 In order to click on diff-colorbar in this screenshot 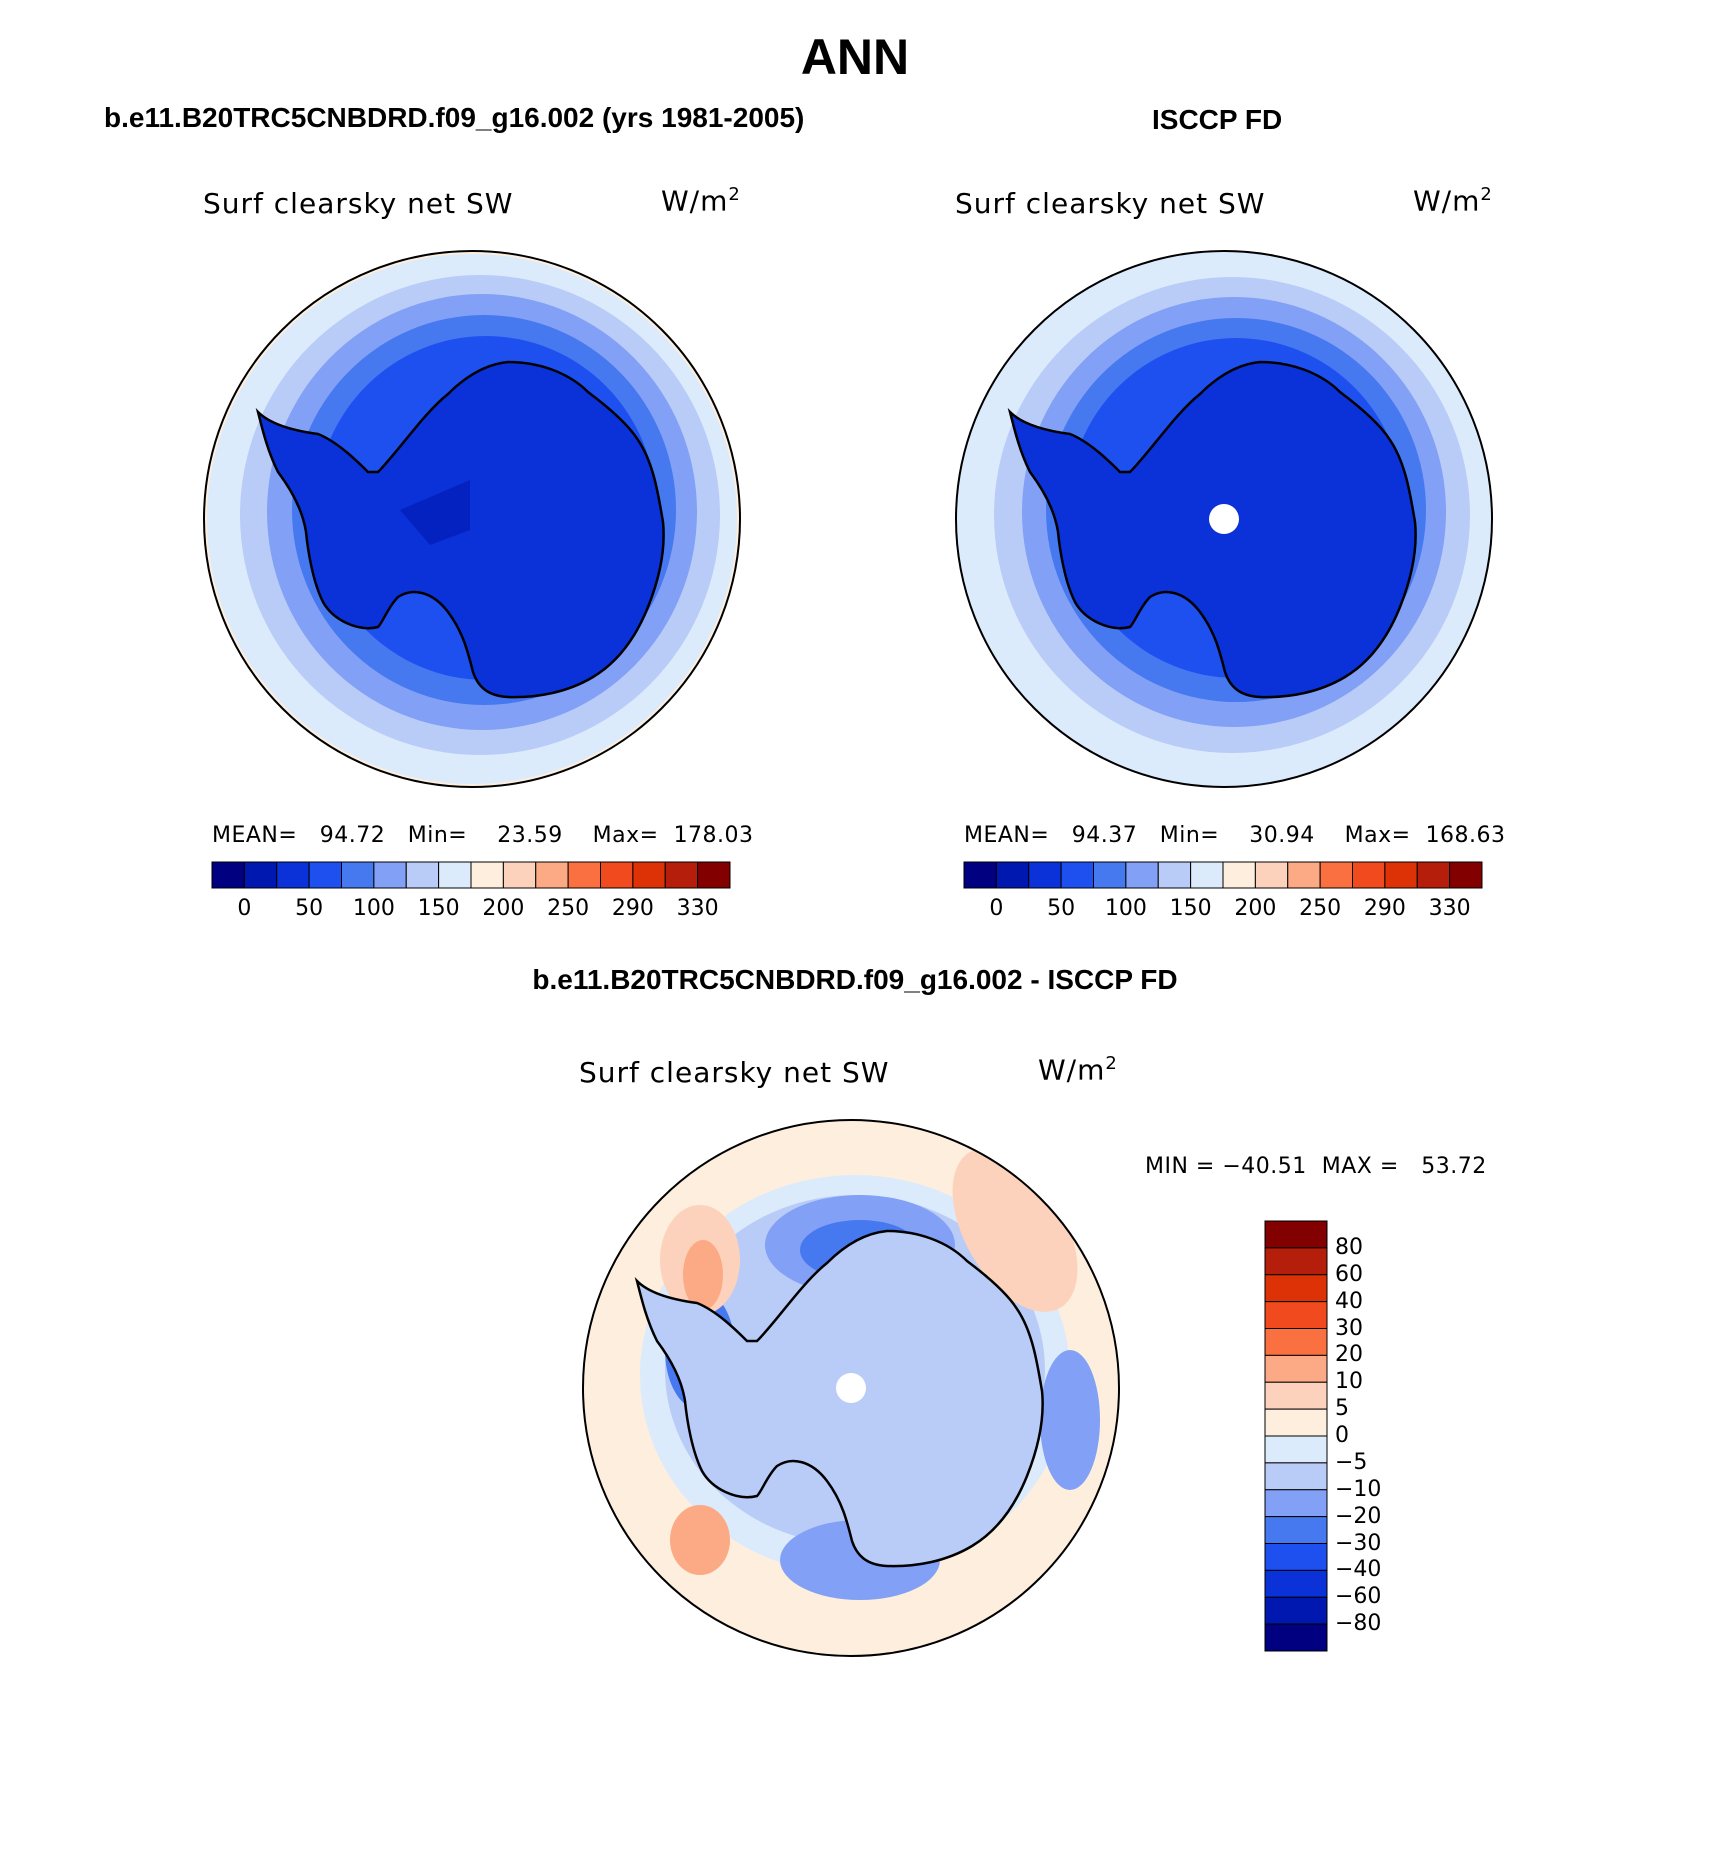, I will do `click(1296, 1436)`.